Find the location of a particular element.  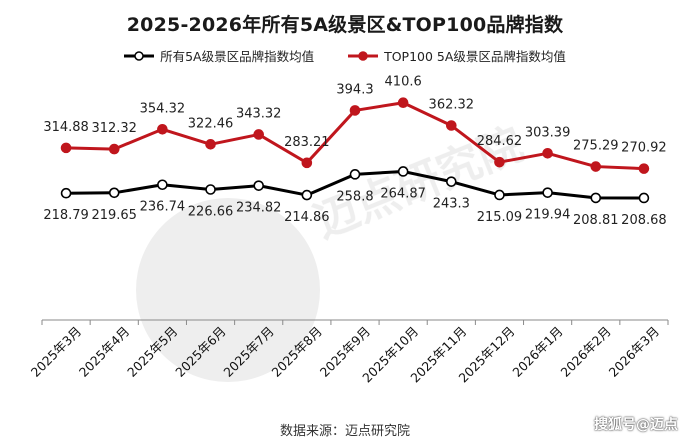

legend-swatch-all is located at coordinates (139, 55).